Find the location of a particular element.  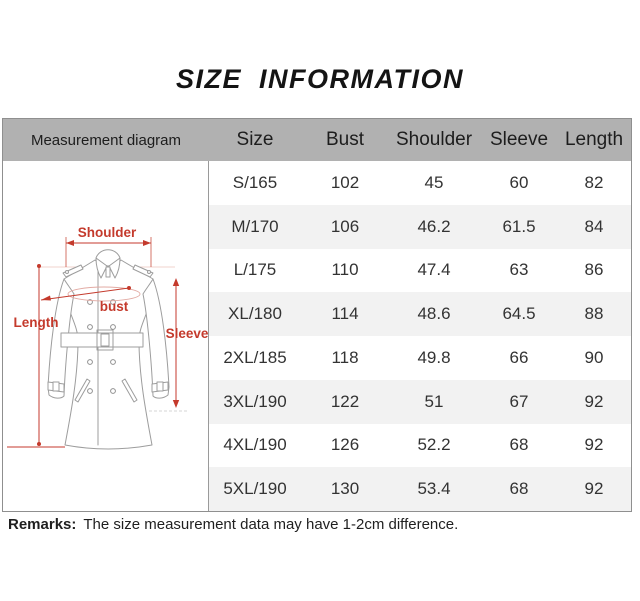

coat-left-cuff-buckle is located at coordinates (56, 386).